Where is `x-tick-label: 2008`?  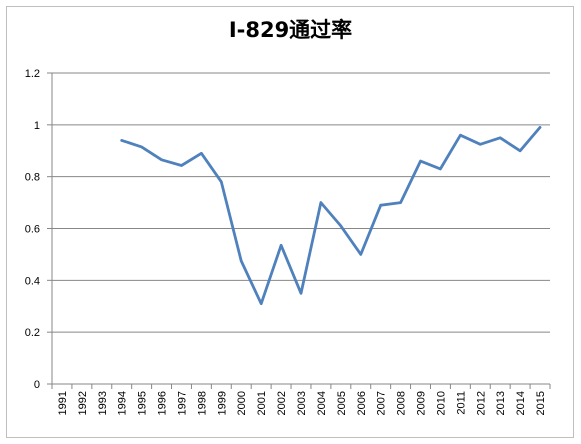
x-tick-label: 2008 is located at coordinates (402, 403).